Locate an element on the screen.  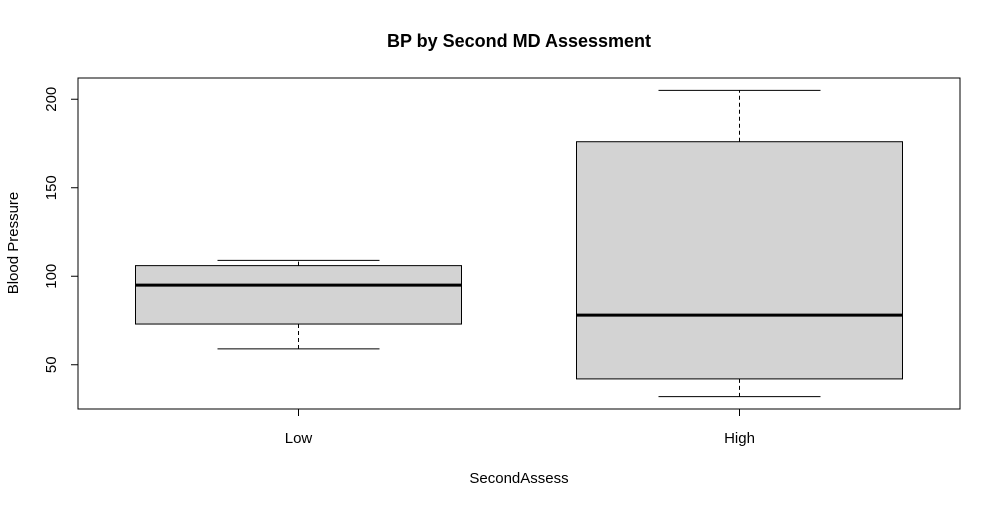
y-tick-label-150: 150 is located at coordinates (51, 187).